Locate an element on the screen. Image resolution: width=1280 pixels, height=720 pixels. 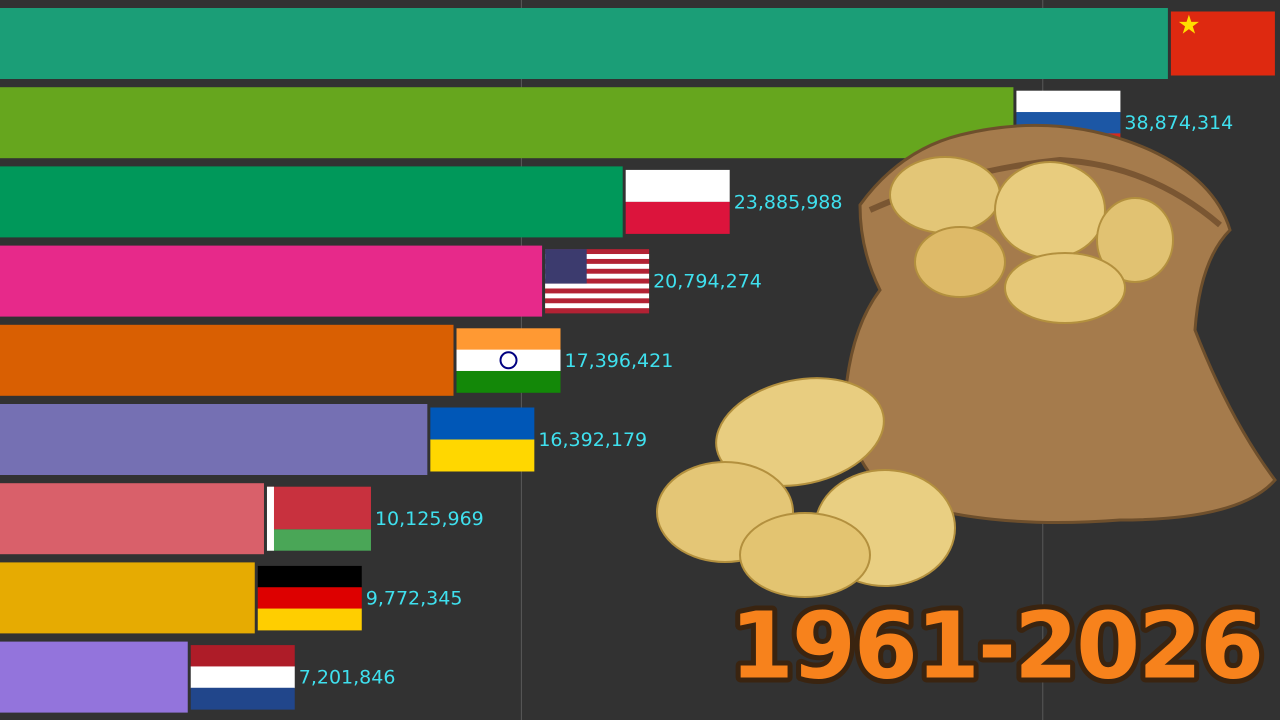
value-label: 7,201,846 is located at coordinates (347, 678).